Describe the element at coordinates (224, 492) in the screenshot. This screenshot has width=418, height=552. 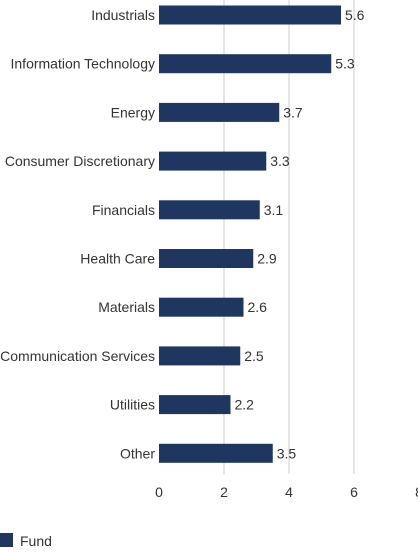
I see `x-tick-label-1: 2` at that location.